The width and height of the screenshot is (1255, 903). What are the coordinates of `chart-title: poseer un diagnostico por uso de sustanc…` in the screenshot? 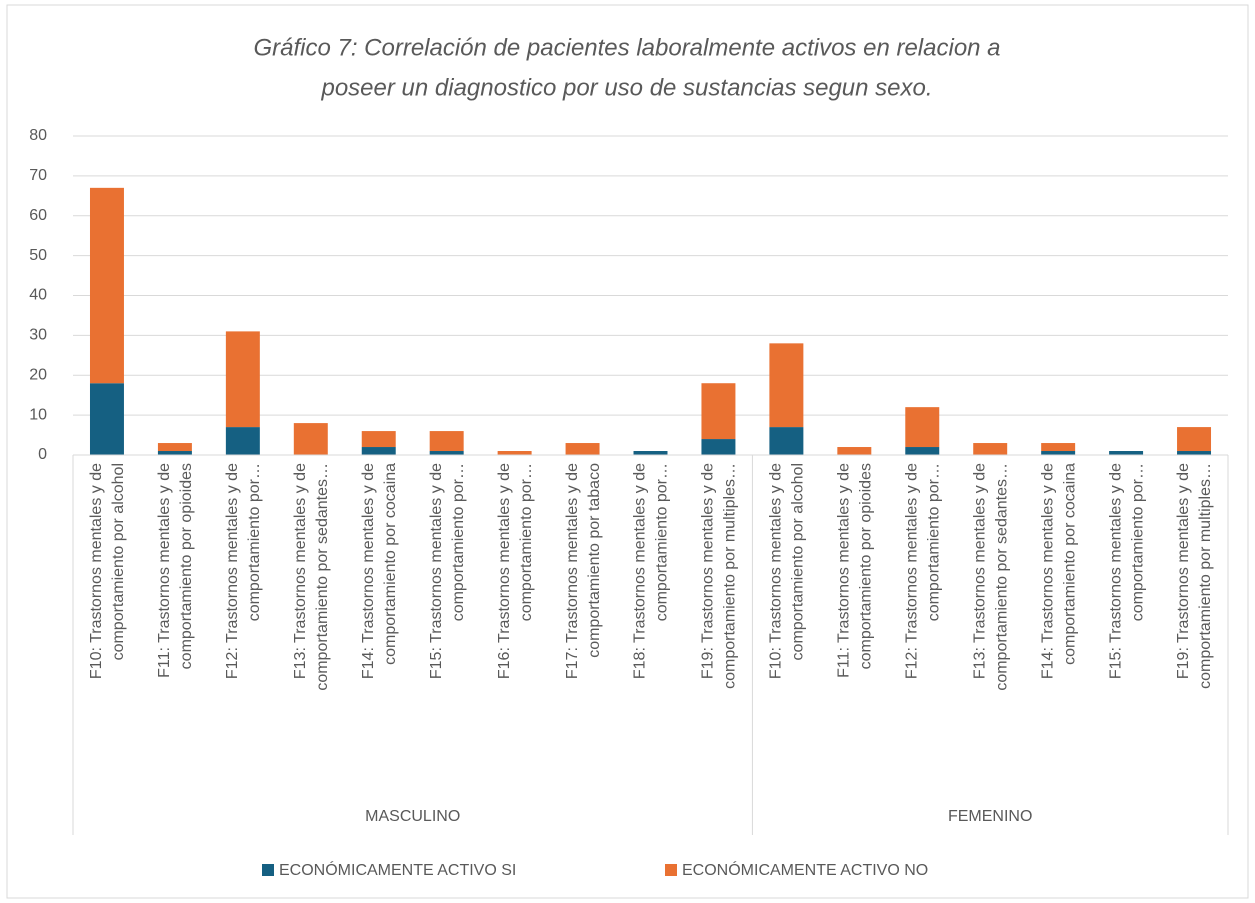 It's located at (626, 87).